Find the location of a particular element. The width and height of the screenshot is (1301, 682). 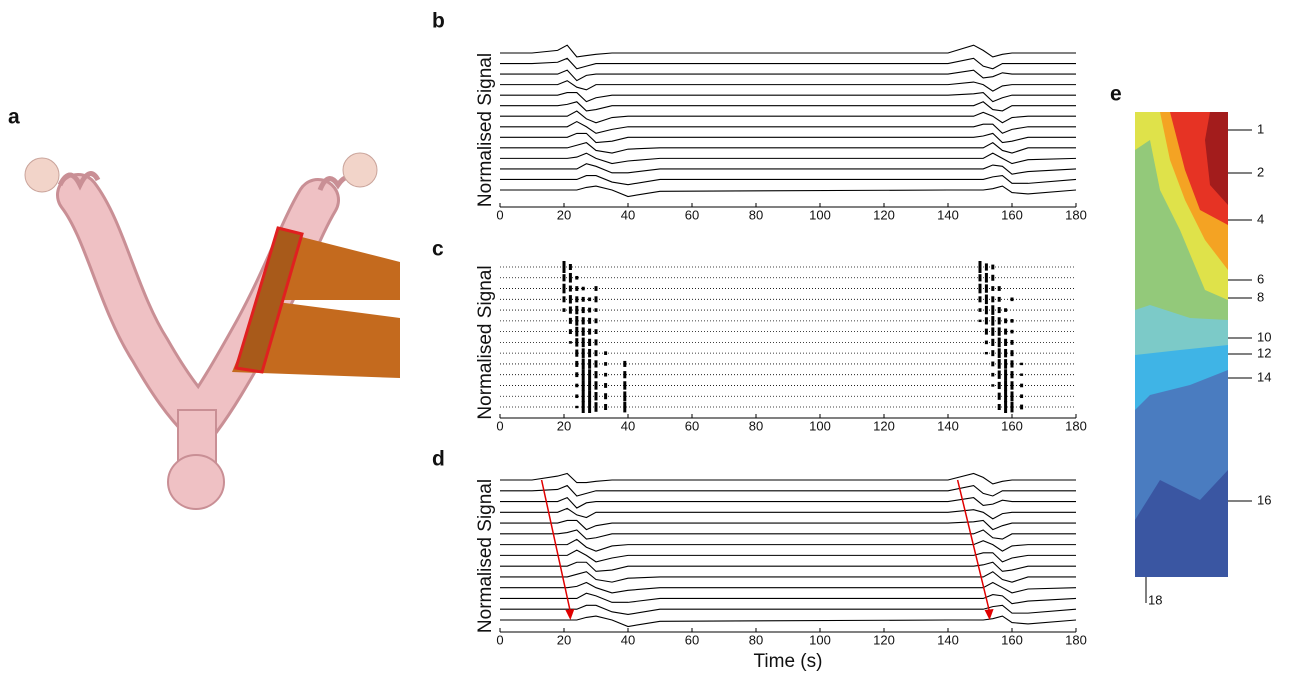

panel-label: a is located at coordinates (14, 117).